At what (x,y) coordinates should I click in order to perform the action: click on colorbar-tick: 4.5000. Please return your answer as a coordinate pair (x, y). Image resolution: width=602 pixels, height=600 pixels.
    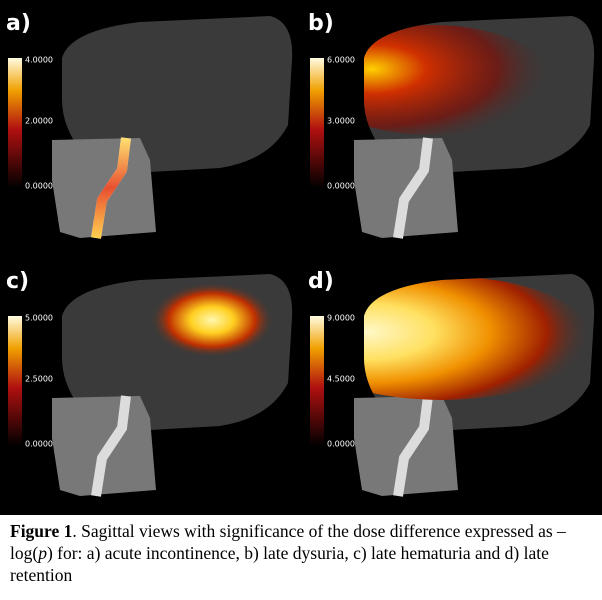
    Looking at the image, I should click on (341, 379).